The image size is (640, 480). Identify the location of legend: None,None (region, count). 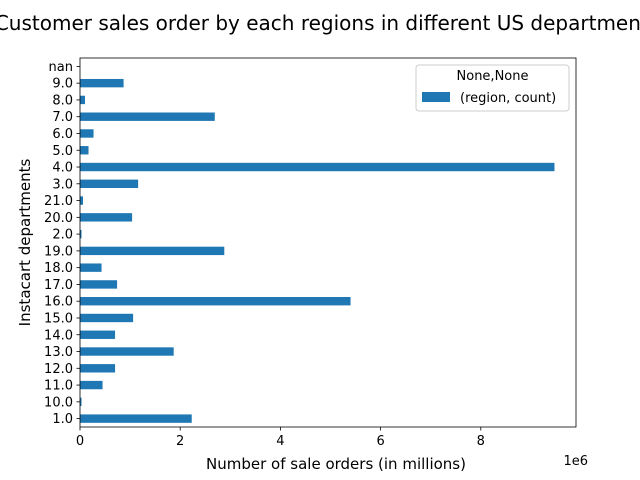
(492, 88).